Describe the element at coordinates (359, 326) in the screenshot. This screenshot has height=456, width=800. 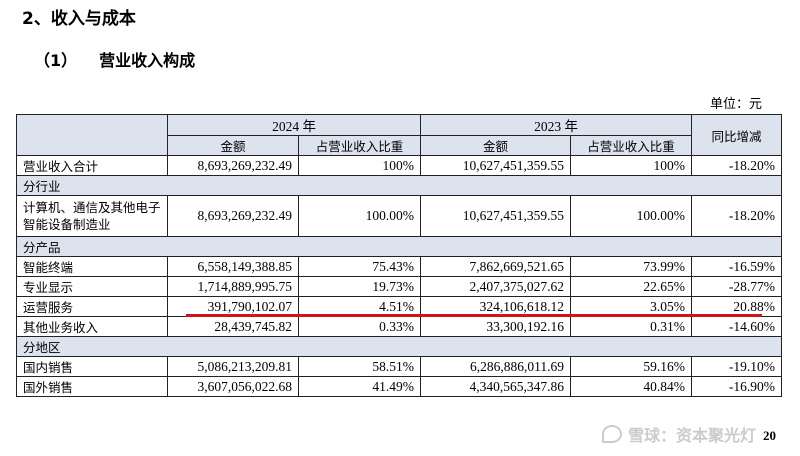
I see `share-2024-cell: 0.33%` at that location.